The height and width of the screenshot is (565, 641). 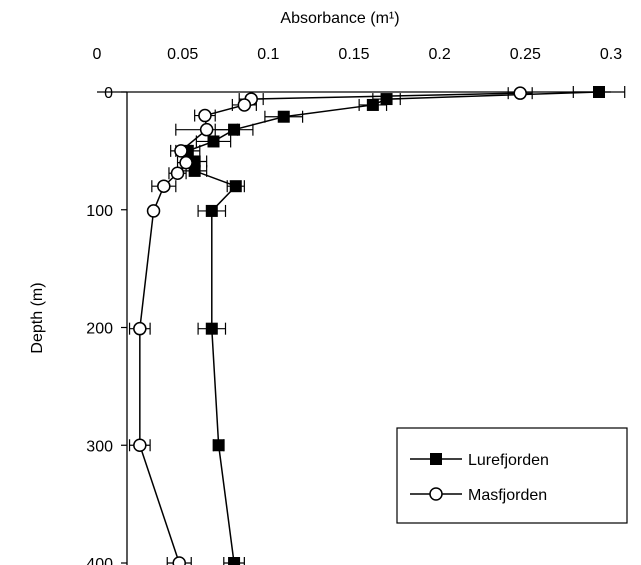 I want to click on y-axis-title: Depth (m), so click(x=37, y=317).